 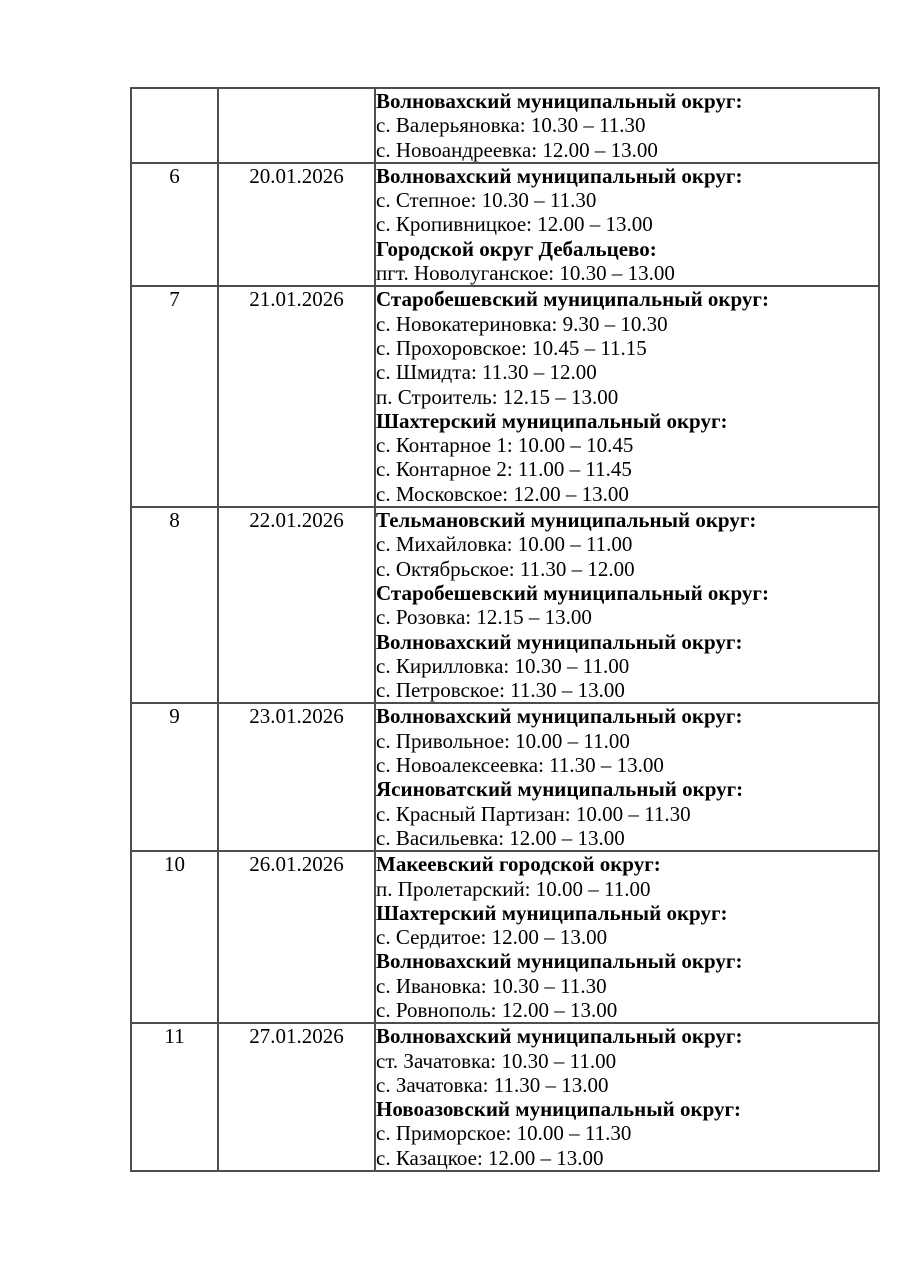 What do you see at coordinates (174, 397) in the screenshot?
I see `row-number-cell: 7` at bounding box center [174, 397].